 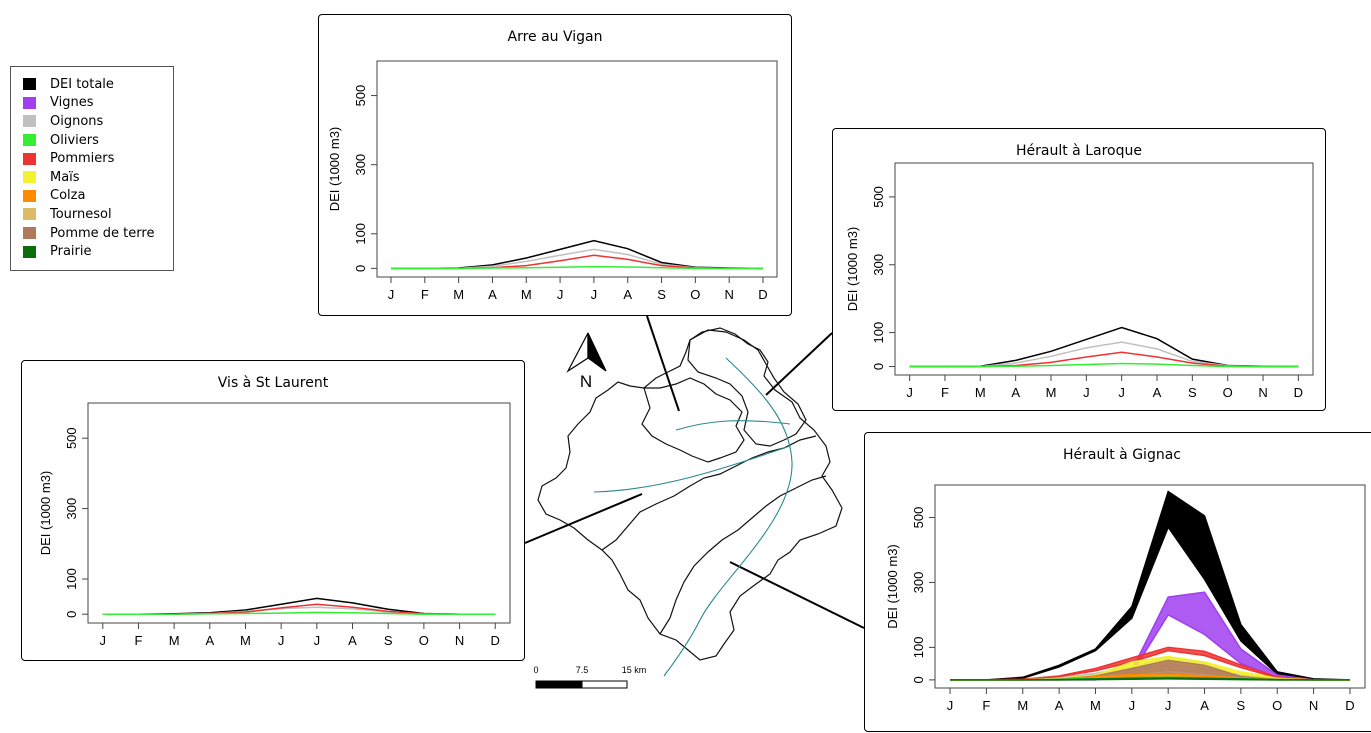 I want to click on legend-item: Vignes, so click(x=98, y=103).